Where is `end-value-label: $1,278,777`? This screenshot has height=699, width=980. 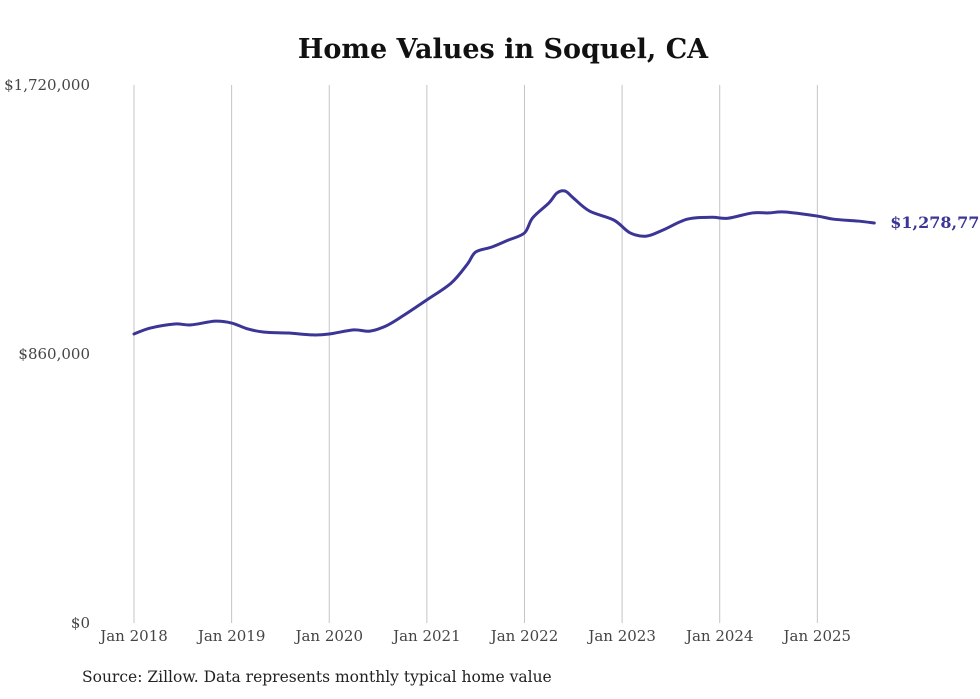 end-value-label: $1,278,777 is located at coordinates (935, 222).